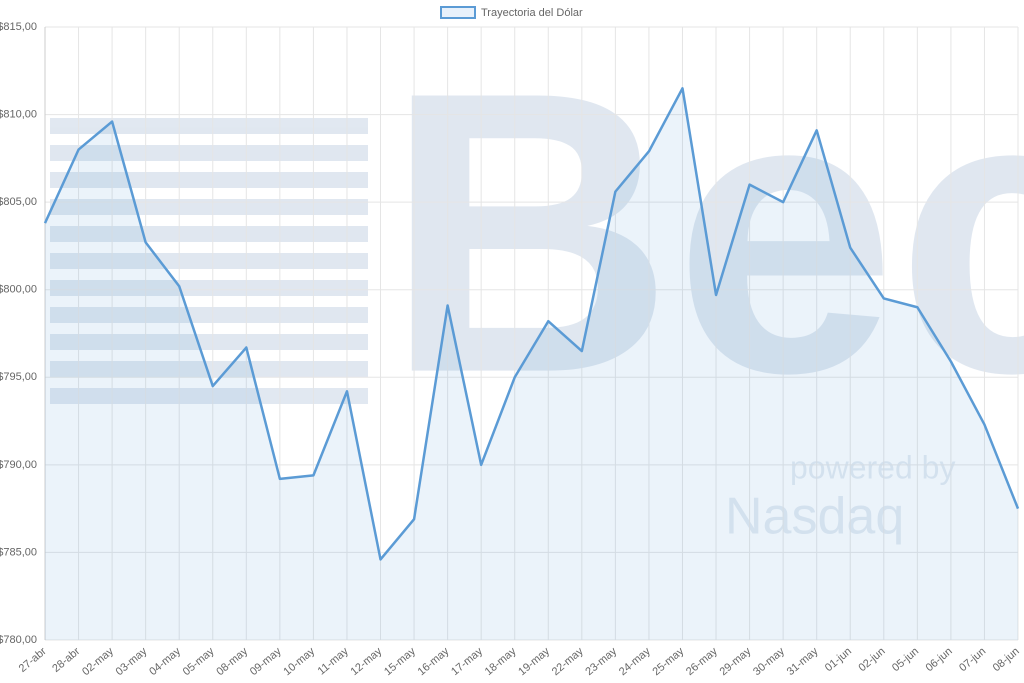 This screenshot has height=683, width=1024. What do you see at coordinates (872, 467) in the screenshot?
I see `watermark-sub: powered by` at bounding box center [872, 467].